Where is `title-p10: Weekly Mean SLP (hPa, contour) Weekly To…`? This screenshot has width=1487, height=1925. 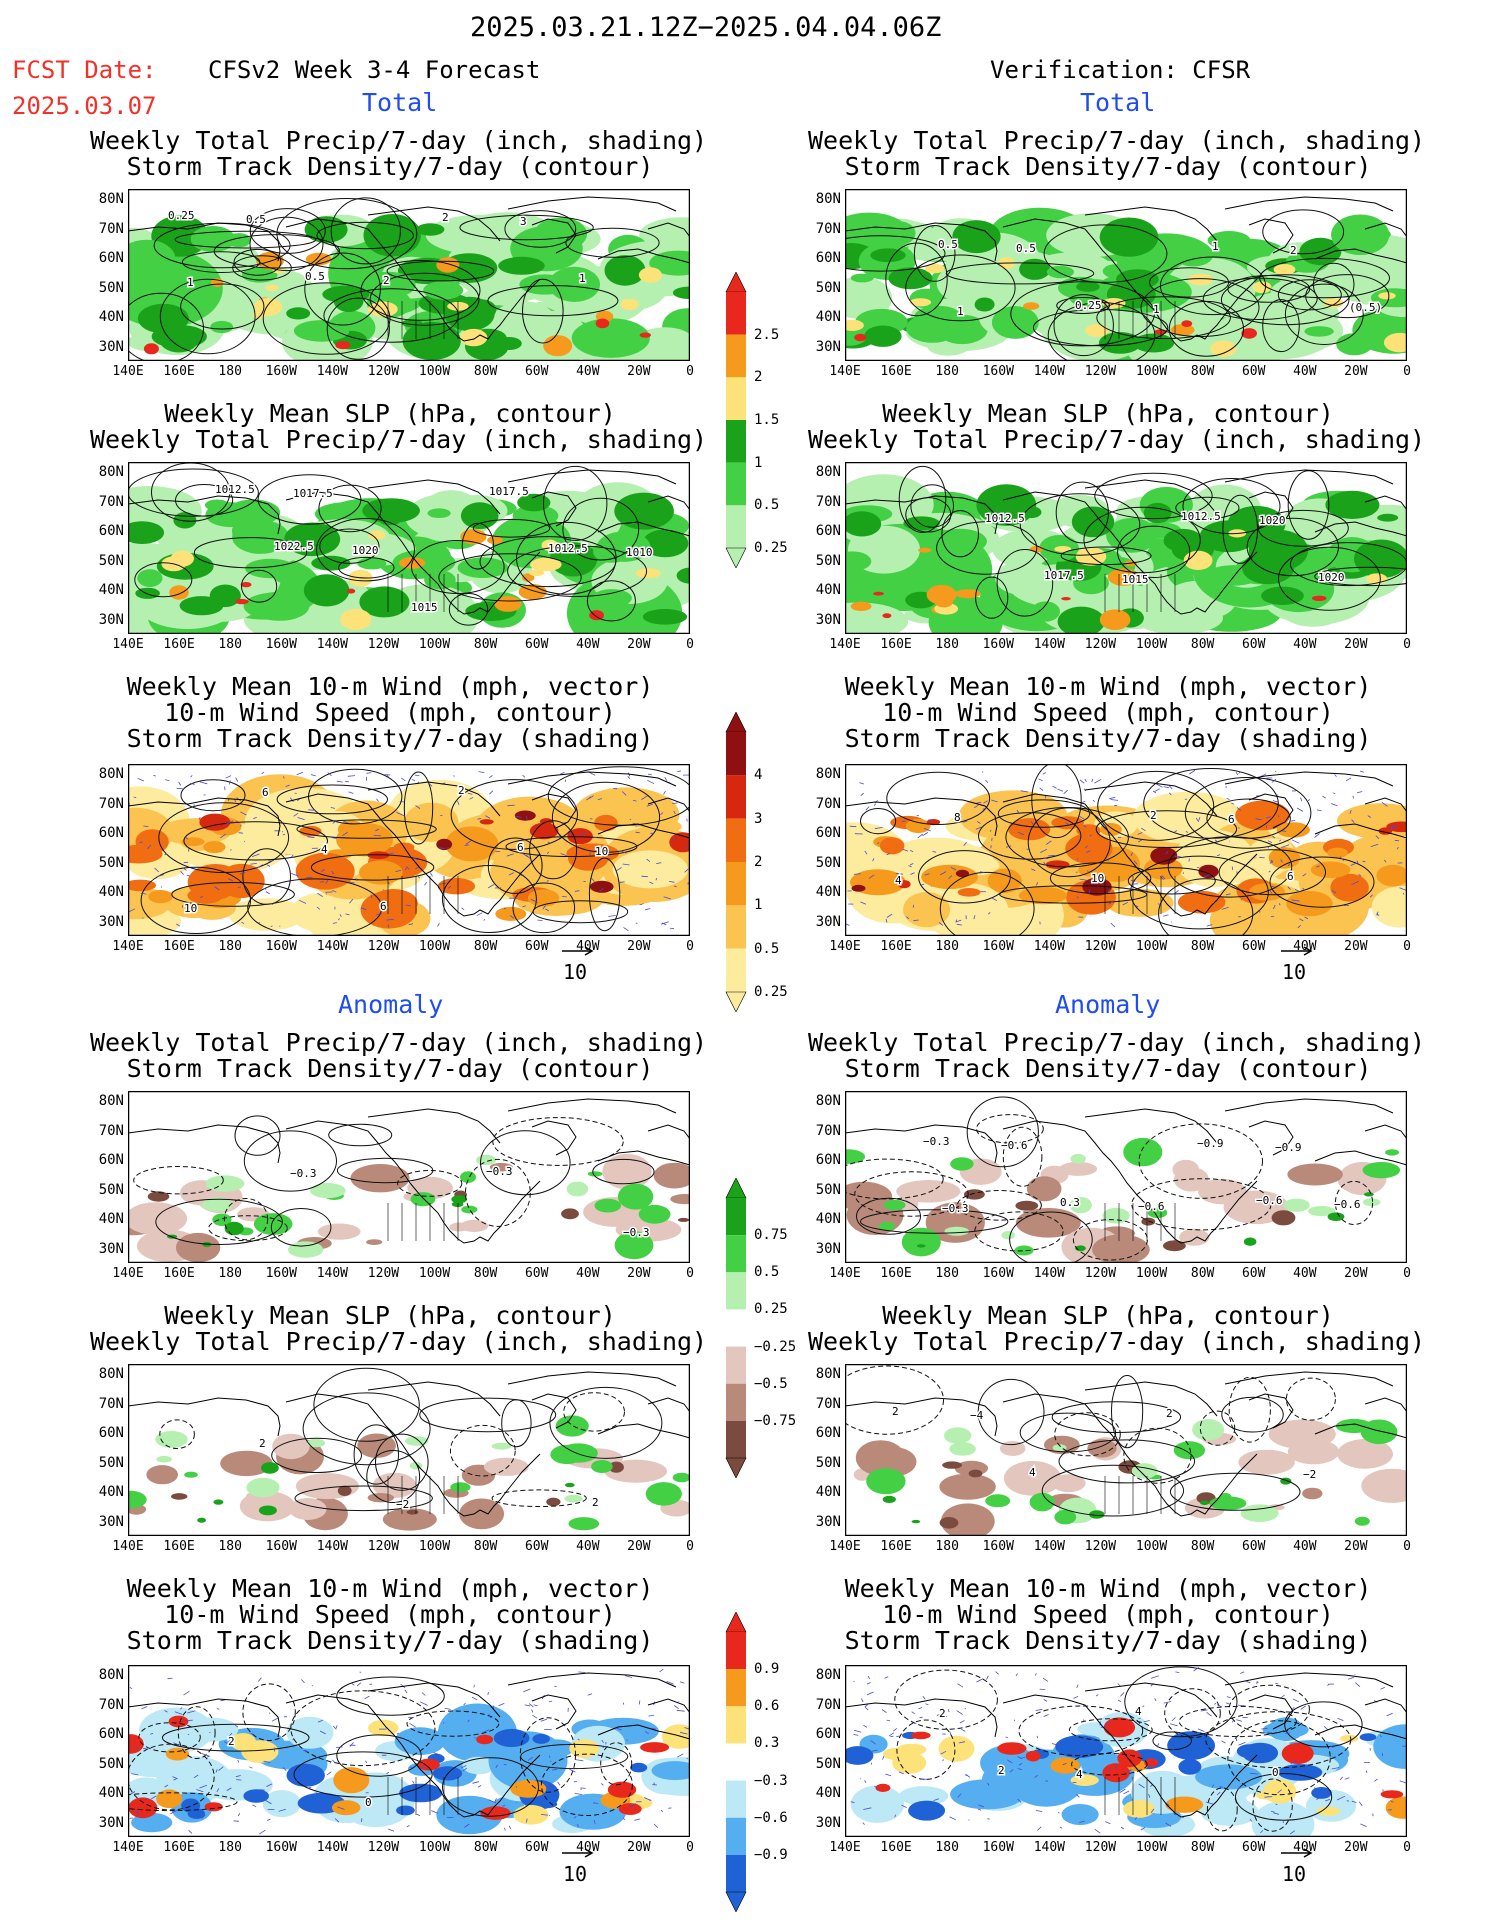 title-p10: Weekly Mean SLP (hPa, contour) Weekly To… is located at coordinates (1117, 1328).